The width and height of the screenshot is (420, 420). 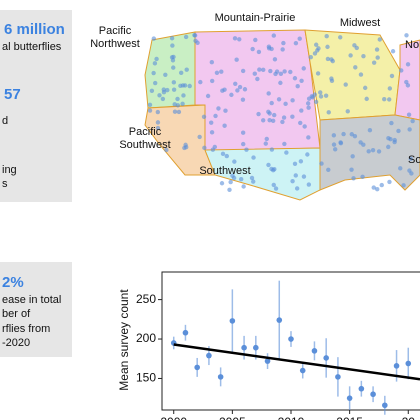 I want to click on y-axis-label: Mean survey count, so click(x=124, y=340).